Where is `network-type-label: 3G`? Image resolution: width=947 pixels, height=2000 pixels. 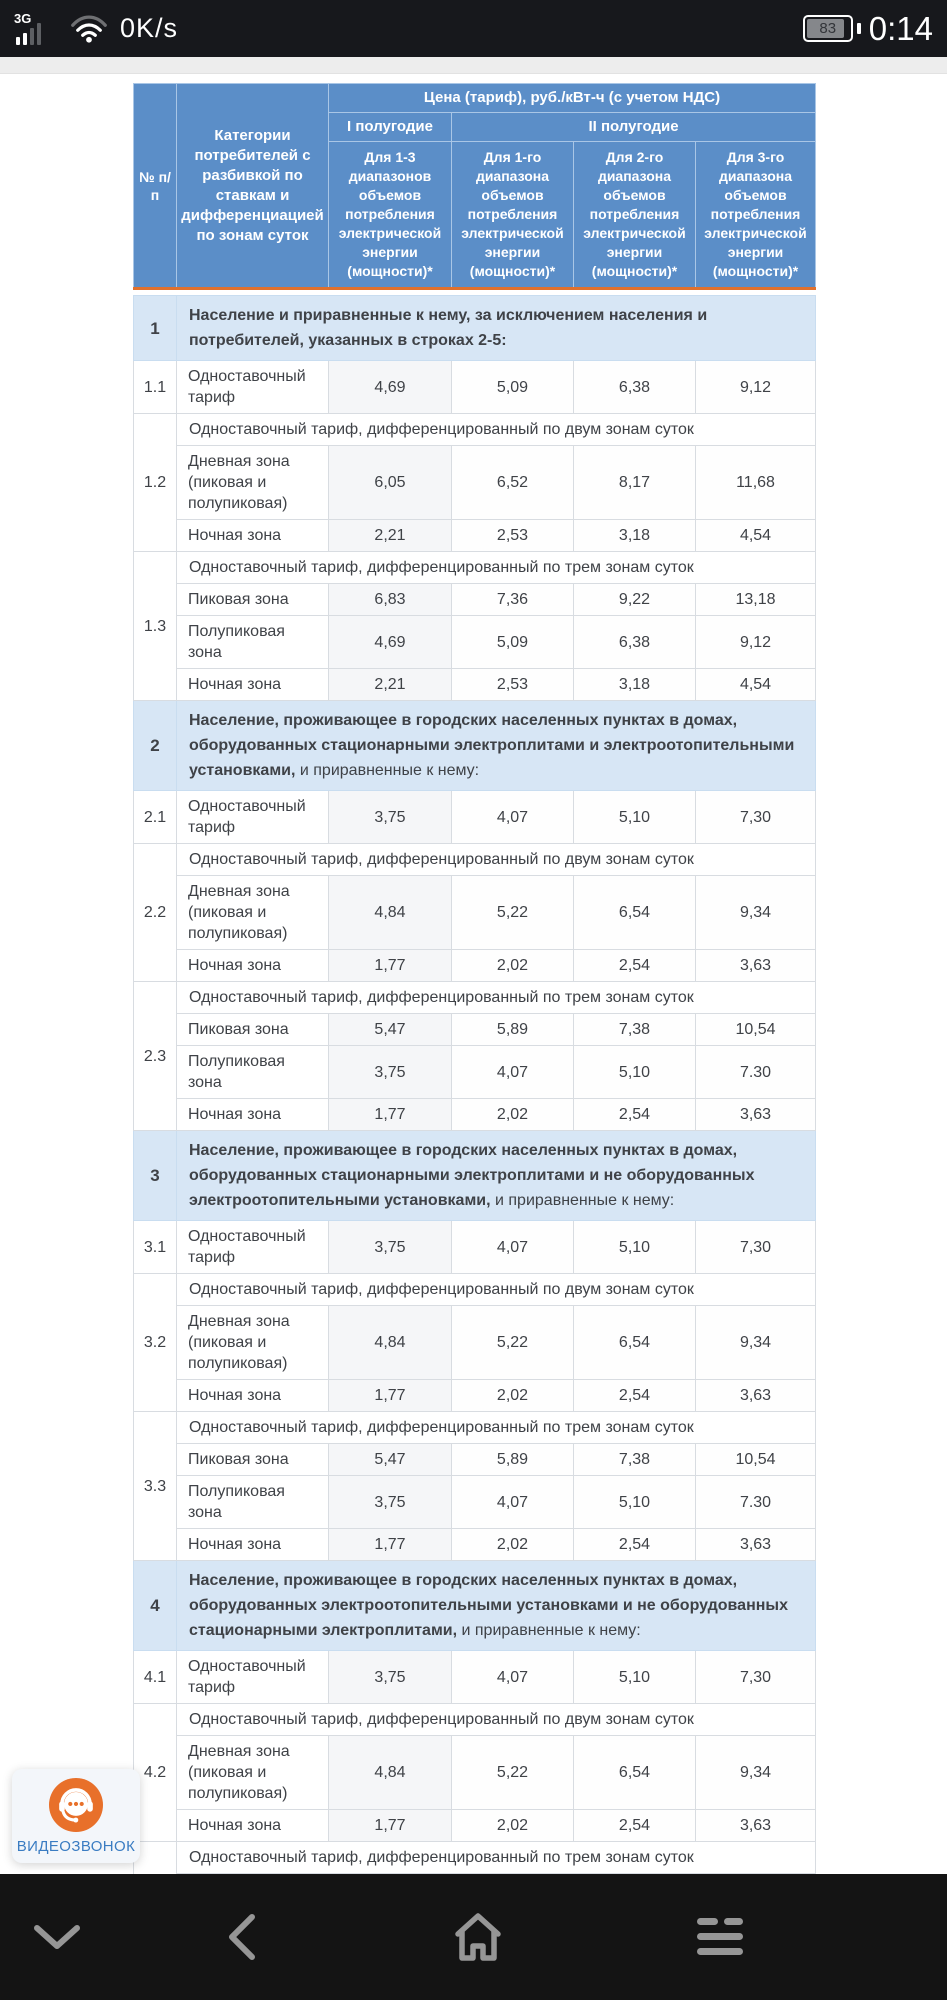
network-type-label: 3G is located at coordinates (23, 18).